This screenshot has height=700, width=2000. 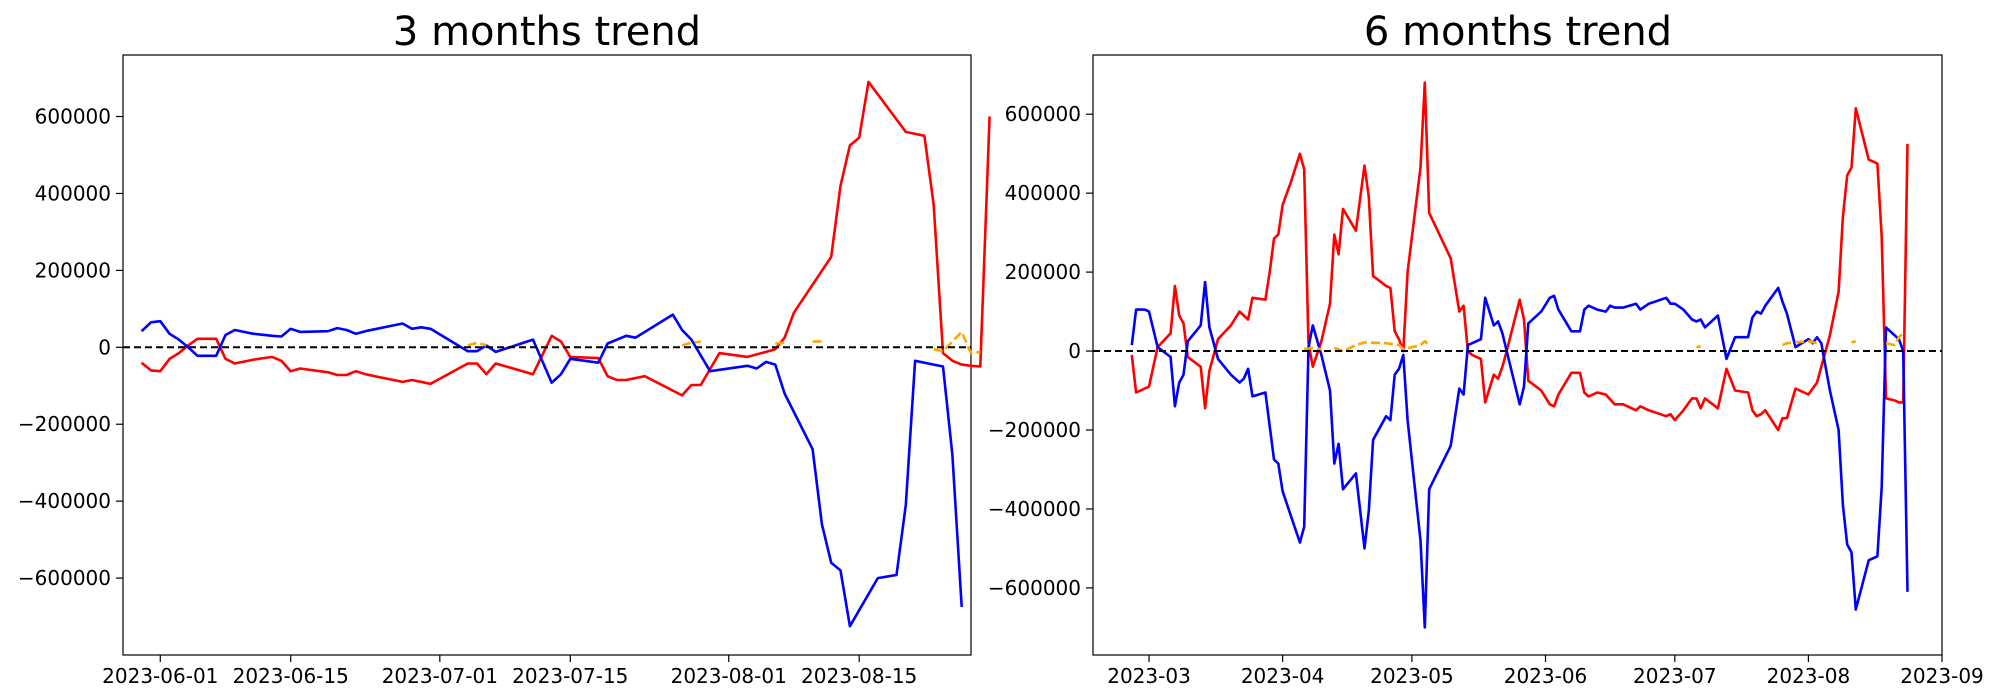 I want to click on x-tick-label: 2023-06-01, so click(x=160, y=676).